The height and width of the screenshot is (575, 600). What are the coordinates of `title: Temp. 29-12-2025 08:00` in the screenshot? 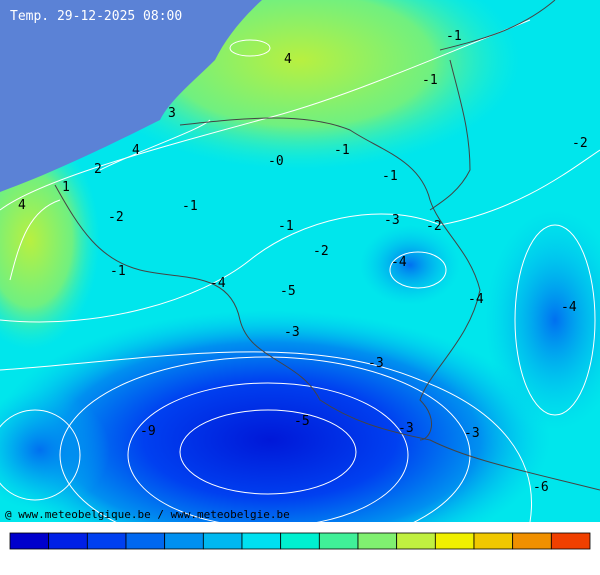 It's located at (96, 16).